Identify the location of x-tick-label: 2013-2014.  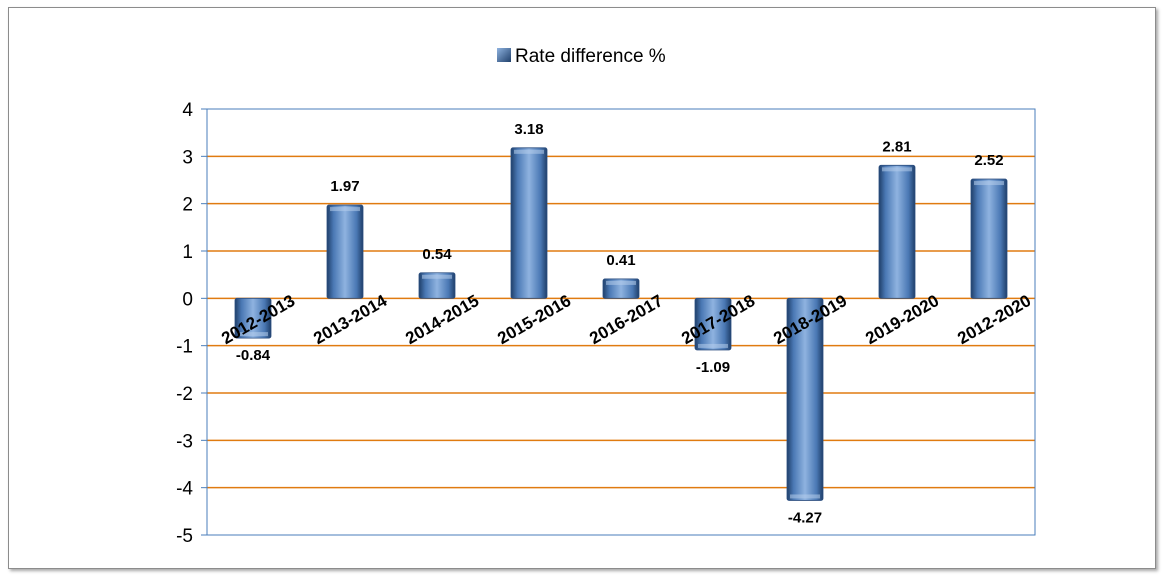
(350, 319).